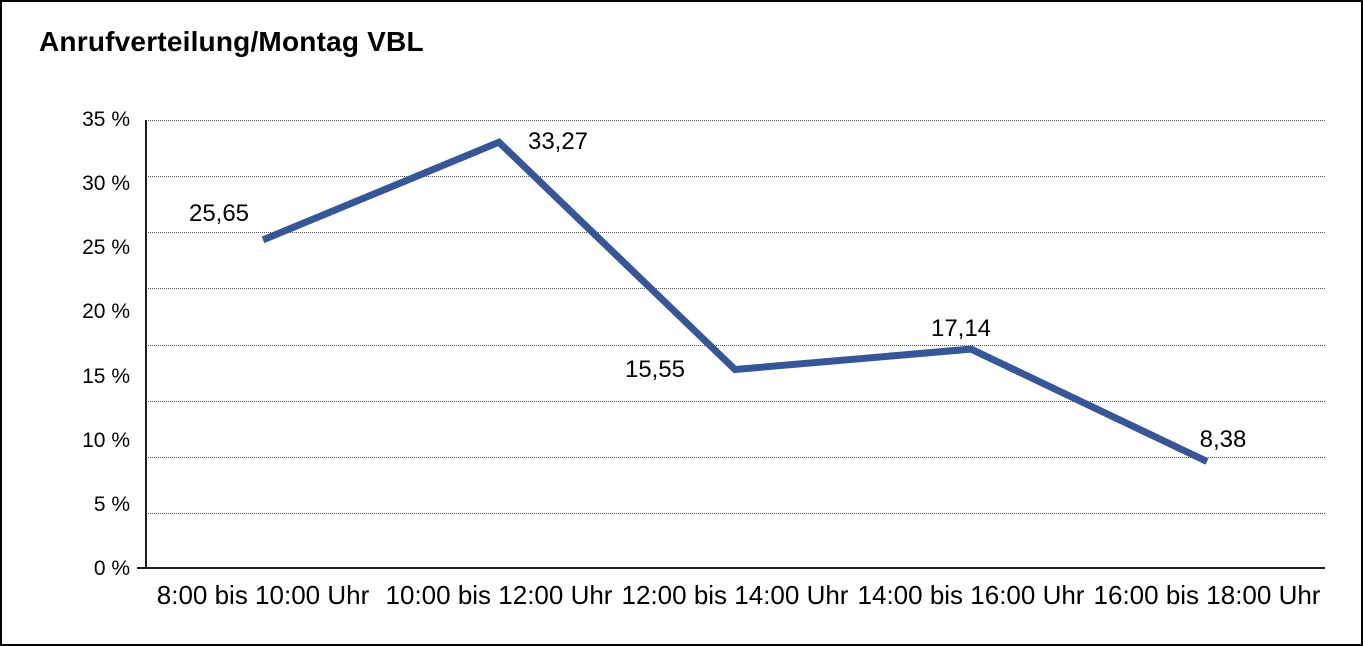 The height and width of the screenshot is (646, 1363). Describe the element at coordinates (231, 41) in the screenshot. I see `chart-title: Anrufverteilung/Montag VBL` at that location.